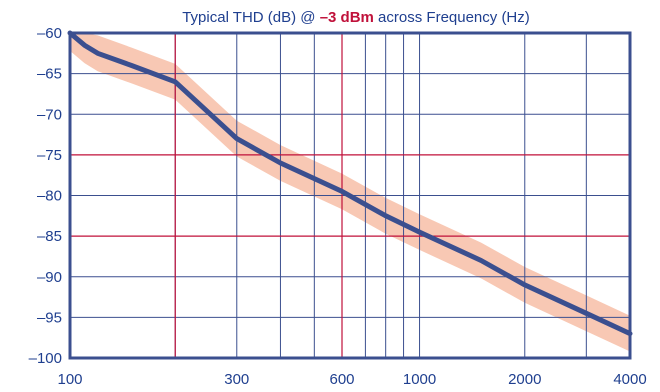 This screenshot has width=660, height=392. I want to click on y-tick-label: –80, so click(49, 196).